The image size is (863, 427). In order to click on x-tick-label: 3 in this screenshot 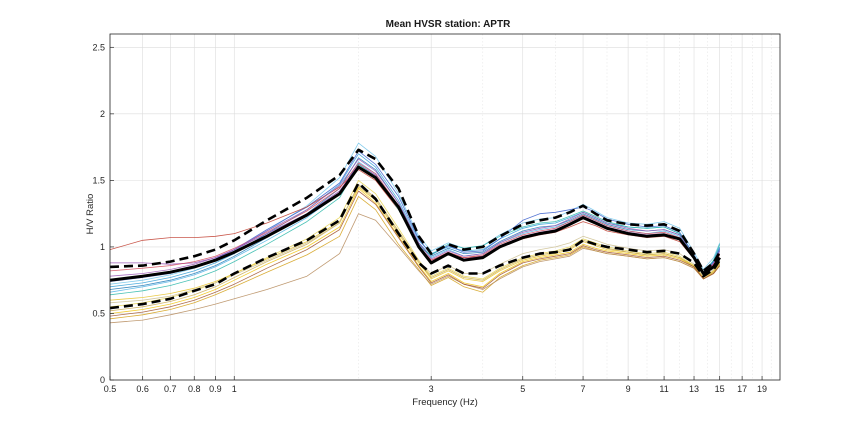, I will do `click(431, 389)`.